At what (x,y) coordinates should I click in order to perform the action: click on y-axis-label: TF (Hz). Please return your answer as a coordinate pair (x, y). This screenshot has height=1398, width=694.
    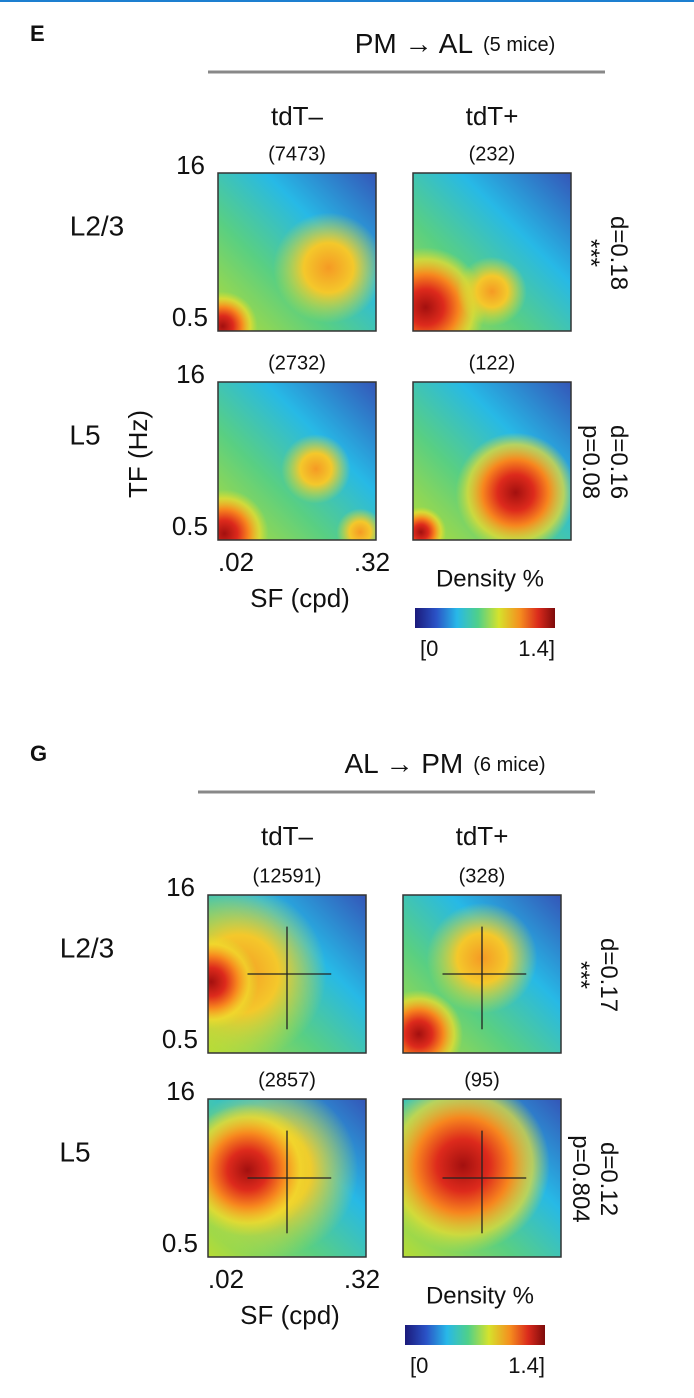
    Looking at the image, I should click on (138, 454).